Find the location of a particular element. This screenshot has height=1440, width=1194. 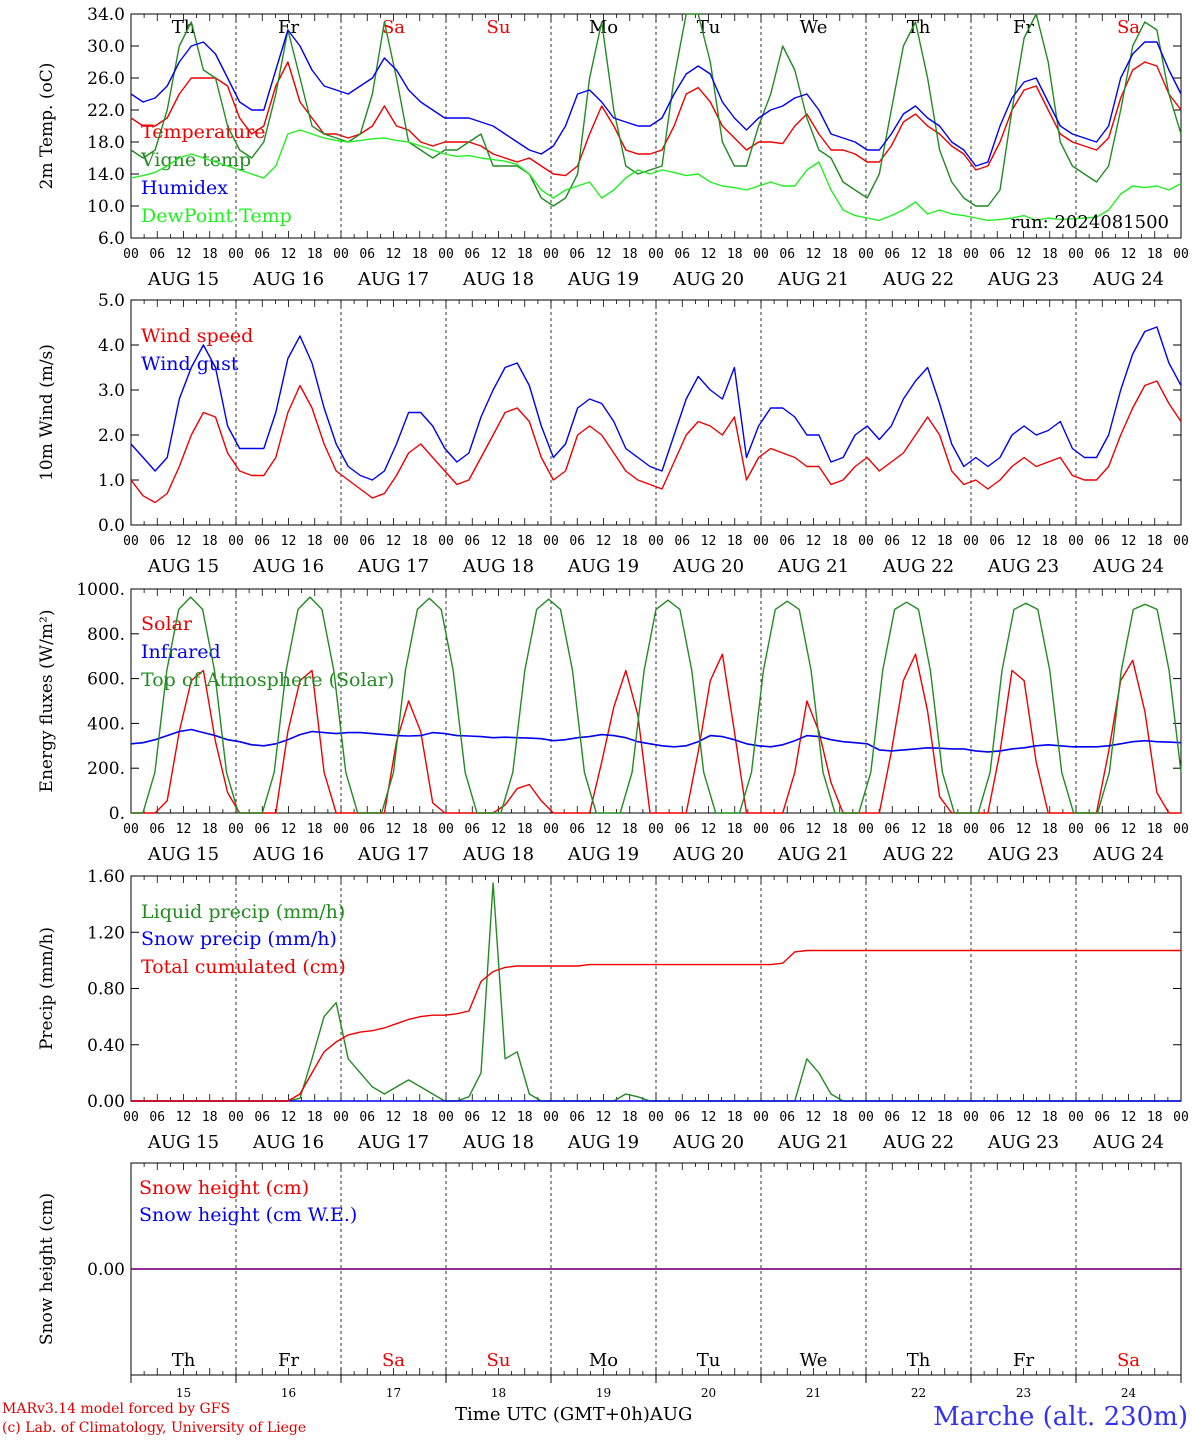

y-tick-label: 3.0 is located at coordinates (111, 391).